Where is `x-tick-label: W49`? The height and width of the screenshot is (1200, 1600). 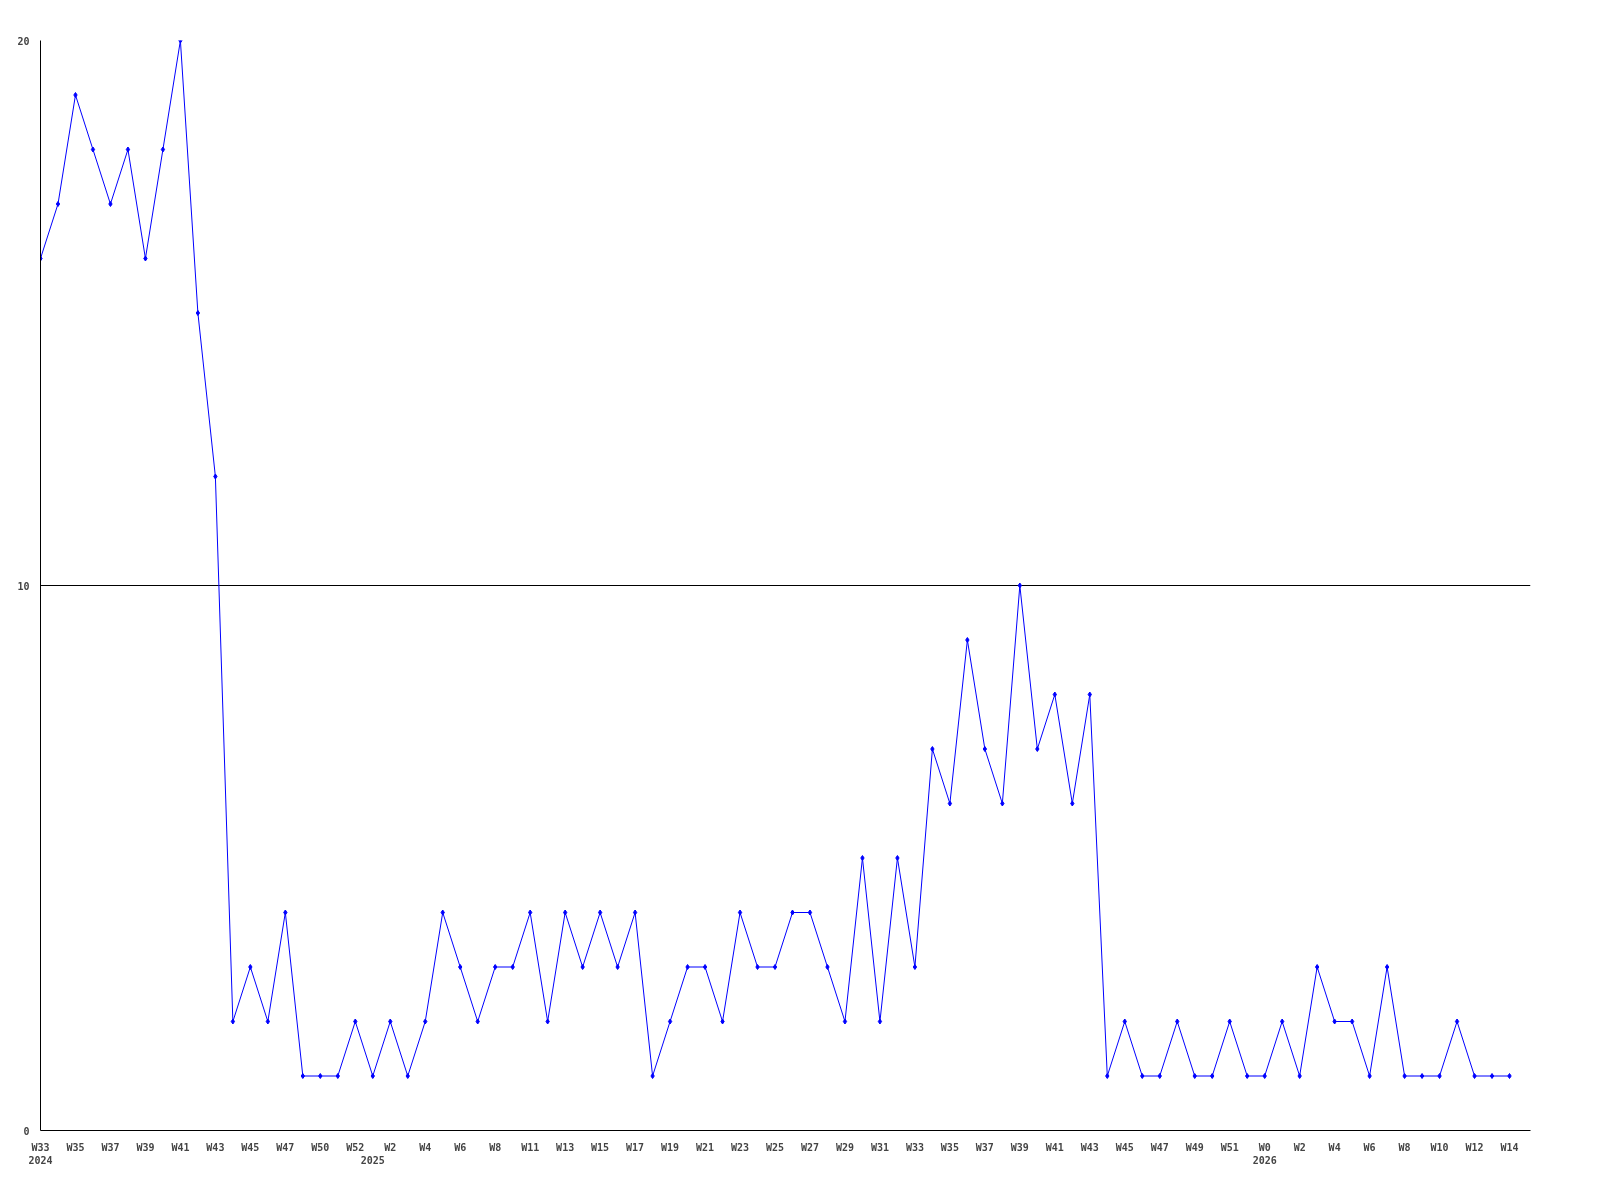 x-tick-label: W49 is located at coordinates (1194, 1147).